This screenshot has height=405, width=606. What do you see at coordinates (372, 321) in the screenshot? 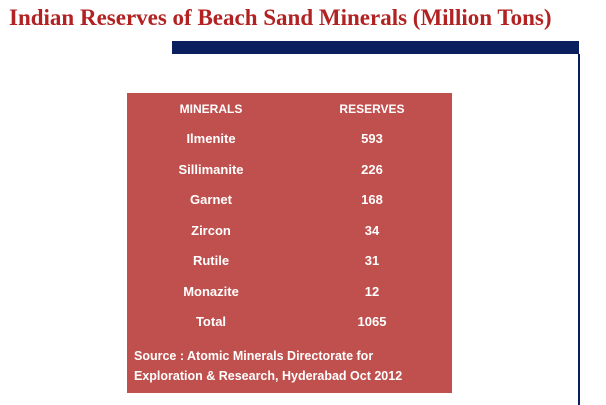
I see `total-value: 1065` at bounding box center [372, 321].